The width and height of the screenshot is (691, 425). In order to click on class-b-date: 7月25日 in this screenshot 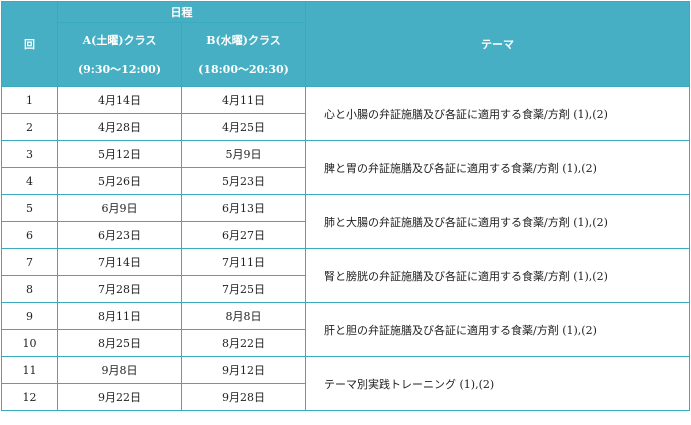, I will do `click(243, 289)`.